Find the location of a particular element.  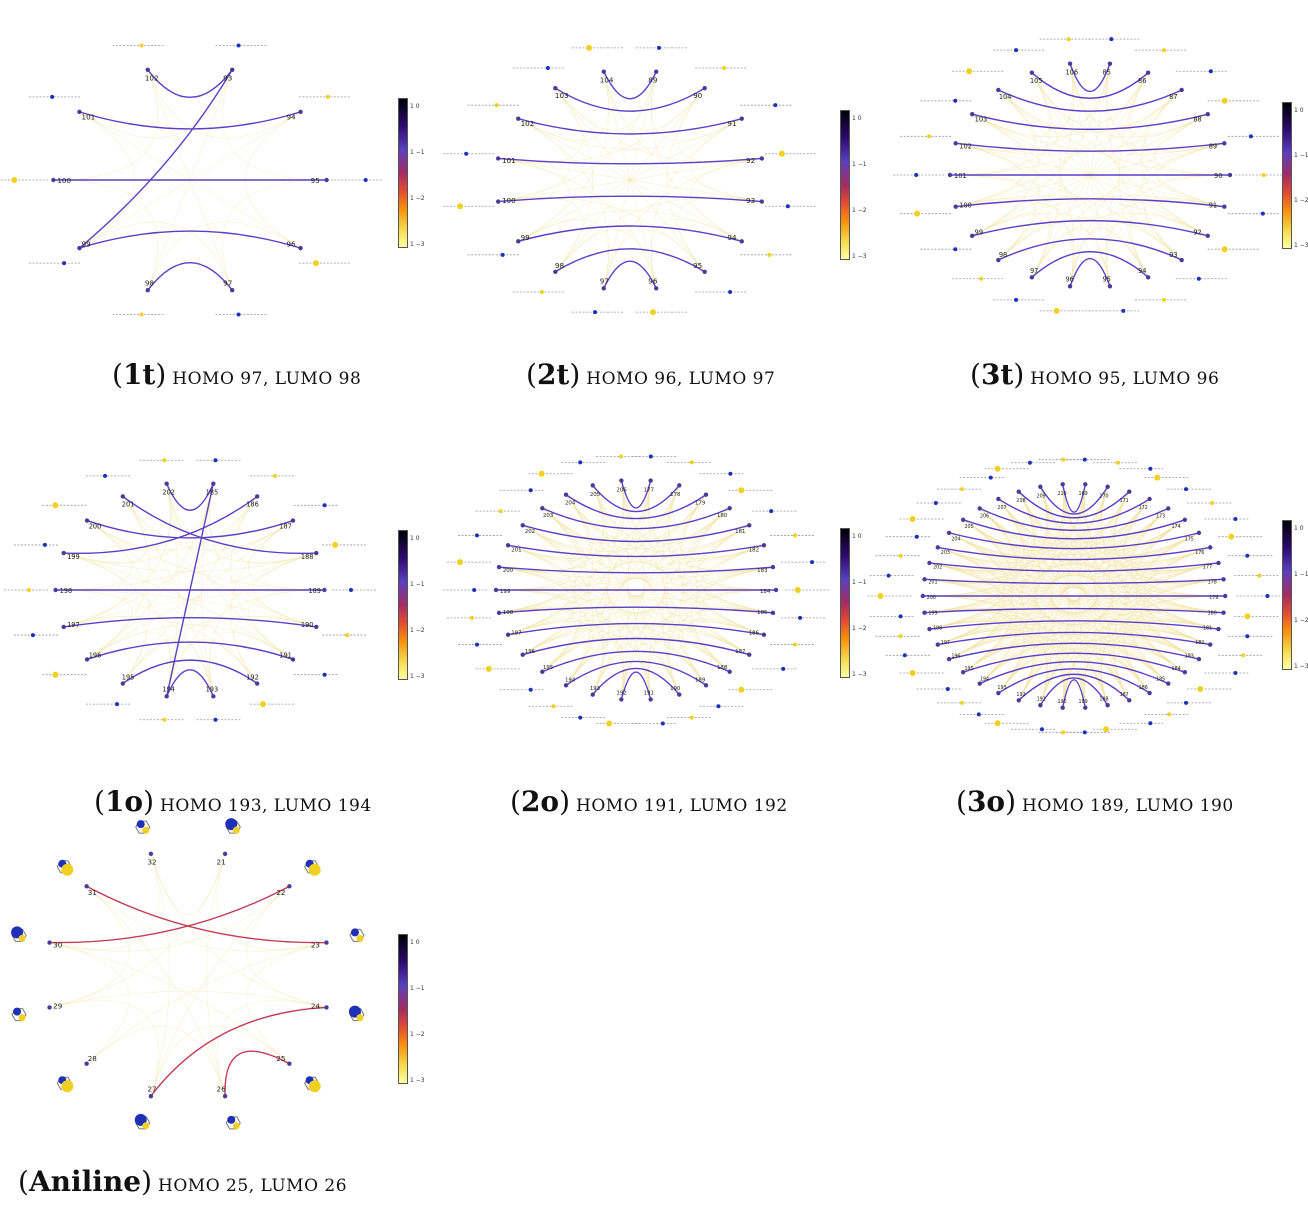

node-label: 193 is located at coordinates (595, 689).